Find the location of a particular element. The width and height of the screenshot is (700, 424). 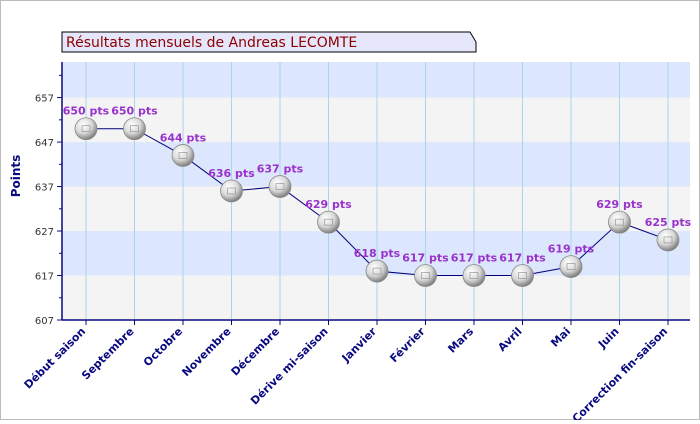

y-tick-label: 617 is located at coordinates (44, 277).